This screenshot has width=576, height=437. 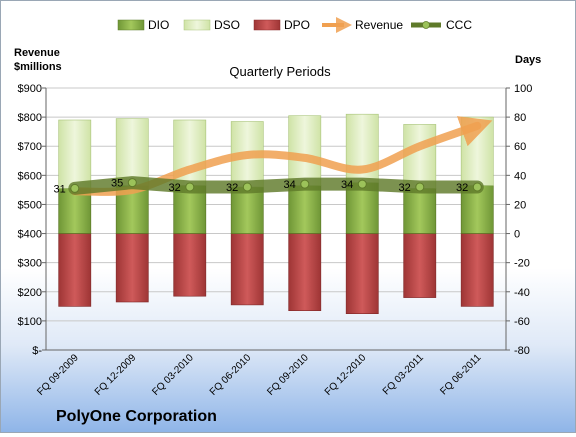 I want to click on ccc-line, so click(x=276, y=185).